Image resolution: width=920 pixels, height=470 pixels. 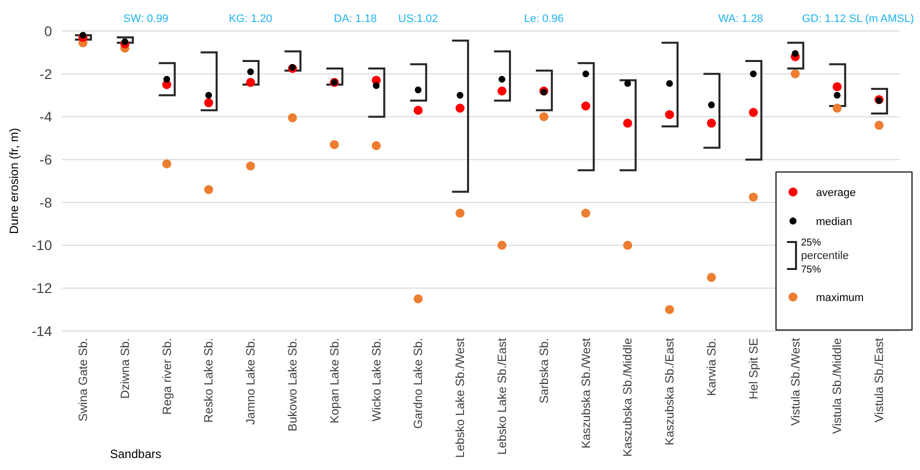 What do you see at coordinates (825, 256) in the screenshot?
I see `text: percentile` at bounding box center [825, 256].